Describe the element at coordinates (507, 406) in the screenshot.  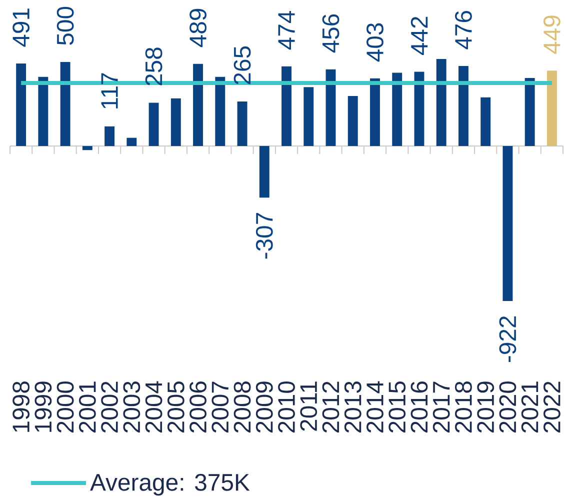
I see `x-tick-label: 2020` at that location.